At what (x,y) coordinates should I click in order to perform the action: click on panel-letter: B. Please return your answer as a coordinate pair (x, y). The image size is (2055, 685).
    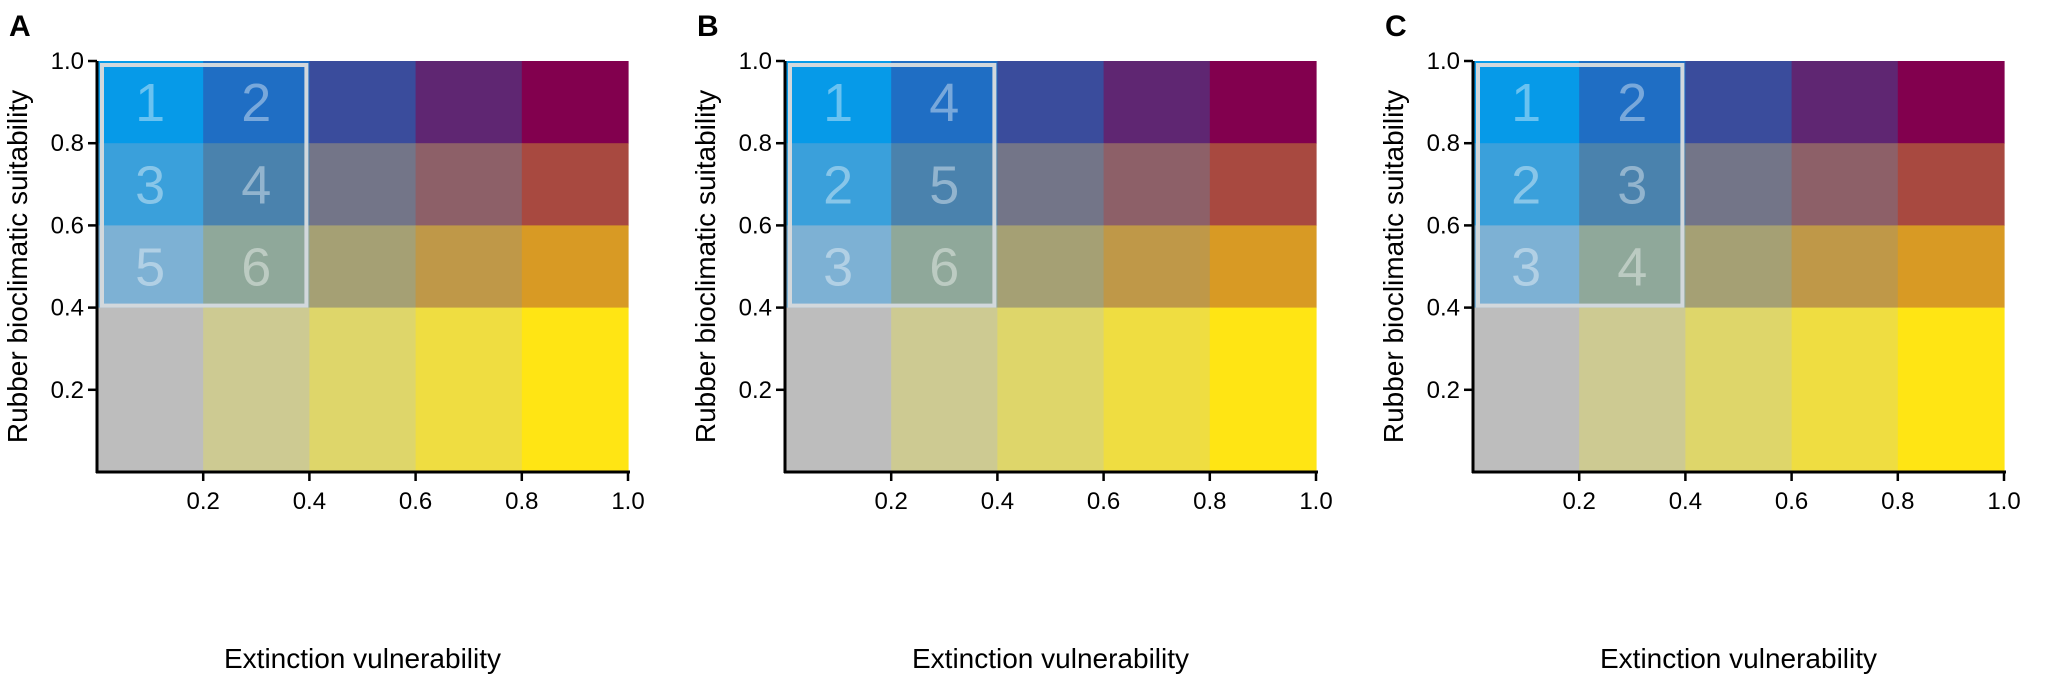
    Looking at the image, I should click on (708, 26).